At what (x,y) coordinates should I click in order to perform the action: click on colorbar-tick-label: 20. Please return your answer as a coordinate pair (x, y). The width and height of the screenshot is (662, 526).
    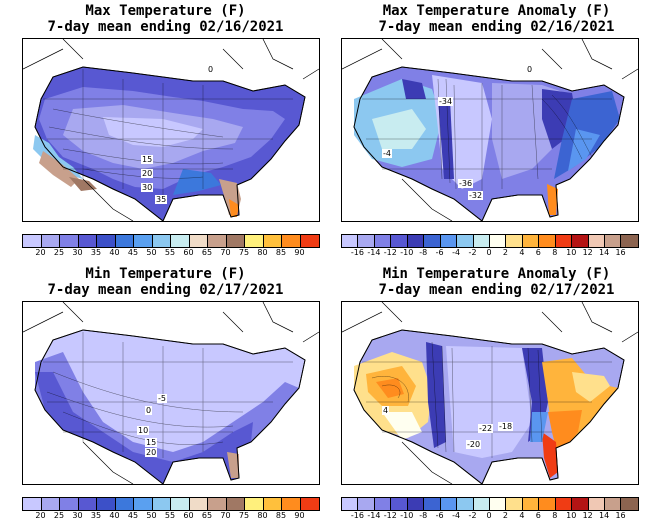
    Looking at the image, I should click on (40, 252).